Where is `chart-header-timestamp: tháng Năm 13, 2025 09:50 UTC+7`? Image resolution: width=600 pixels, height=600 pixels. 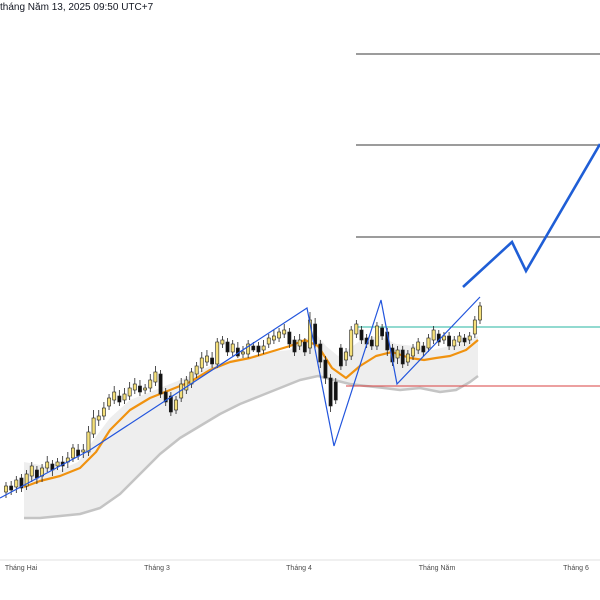 chart-header-timestamp: tháng Năm 13, 2025 09:50 UTC+7 is located at coordinates (77, 7).